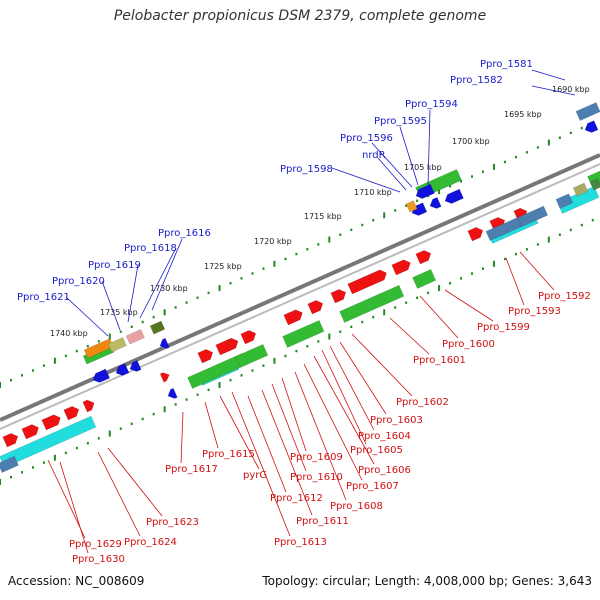 This screenshot has width=600, height=600. What do you see at coordinates (322, 521) in the screenshot?
I see `gene-label-lower: Ppro_1611` at bounding box center [322, 521].